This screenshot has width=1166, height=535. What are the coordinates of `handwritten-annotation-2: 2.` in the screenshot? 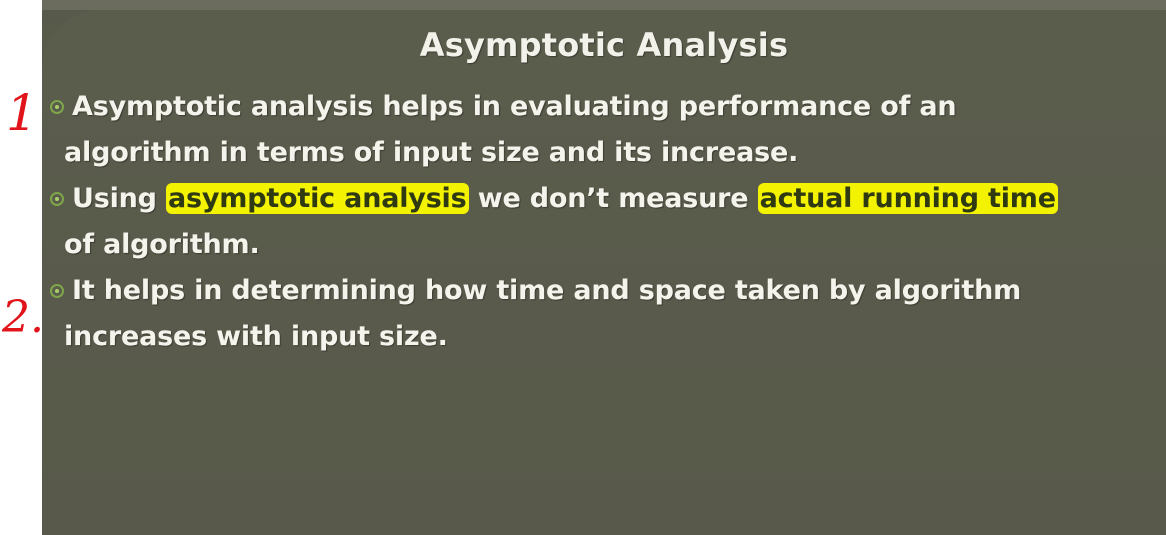 It's located at (23, 317).